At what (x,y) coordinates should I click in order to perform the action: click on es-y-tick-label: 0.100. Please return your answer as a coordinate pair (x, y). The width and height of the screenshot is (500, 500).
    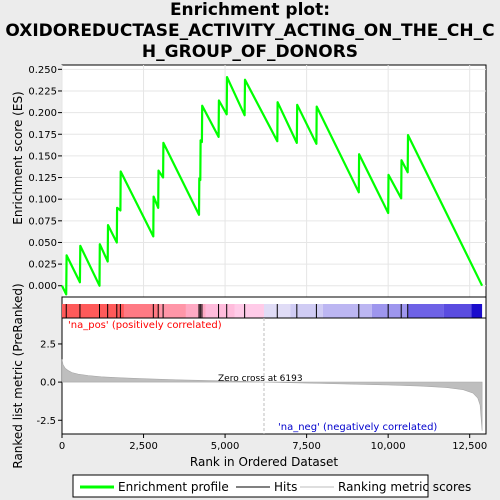
    Looking at the image, I should click on (42, 200).